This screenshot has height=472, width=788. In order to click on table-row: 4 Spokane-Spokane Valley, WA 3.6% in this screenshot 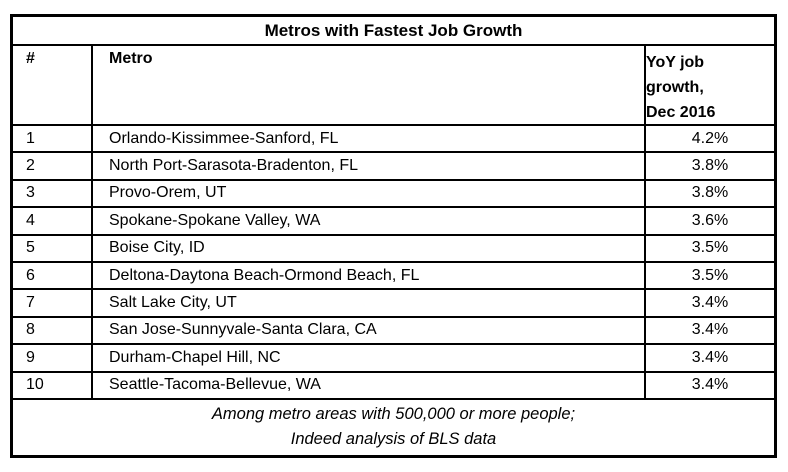, I will do `click(393, 222)`.